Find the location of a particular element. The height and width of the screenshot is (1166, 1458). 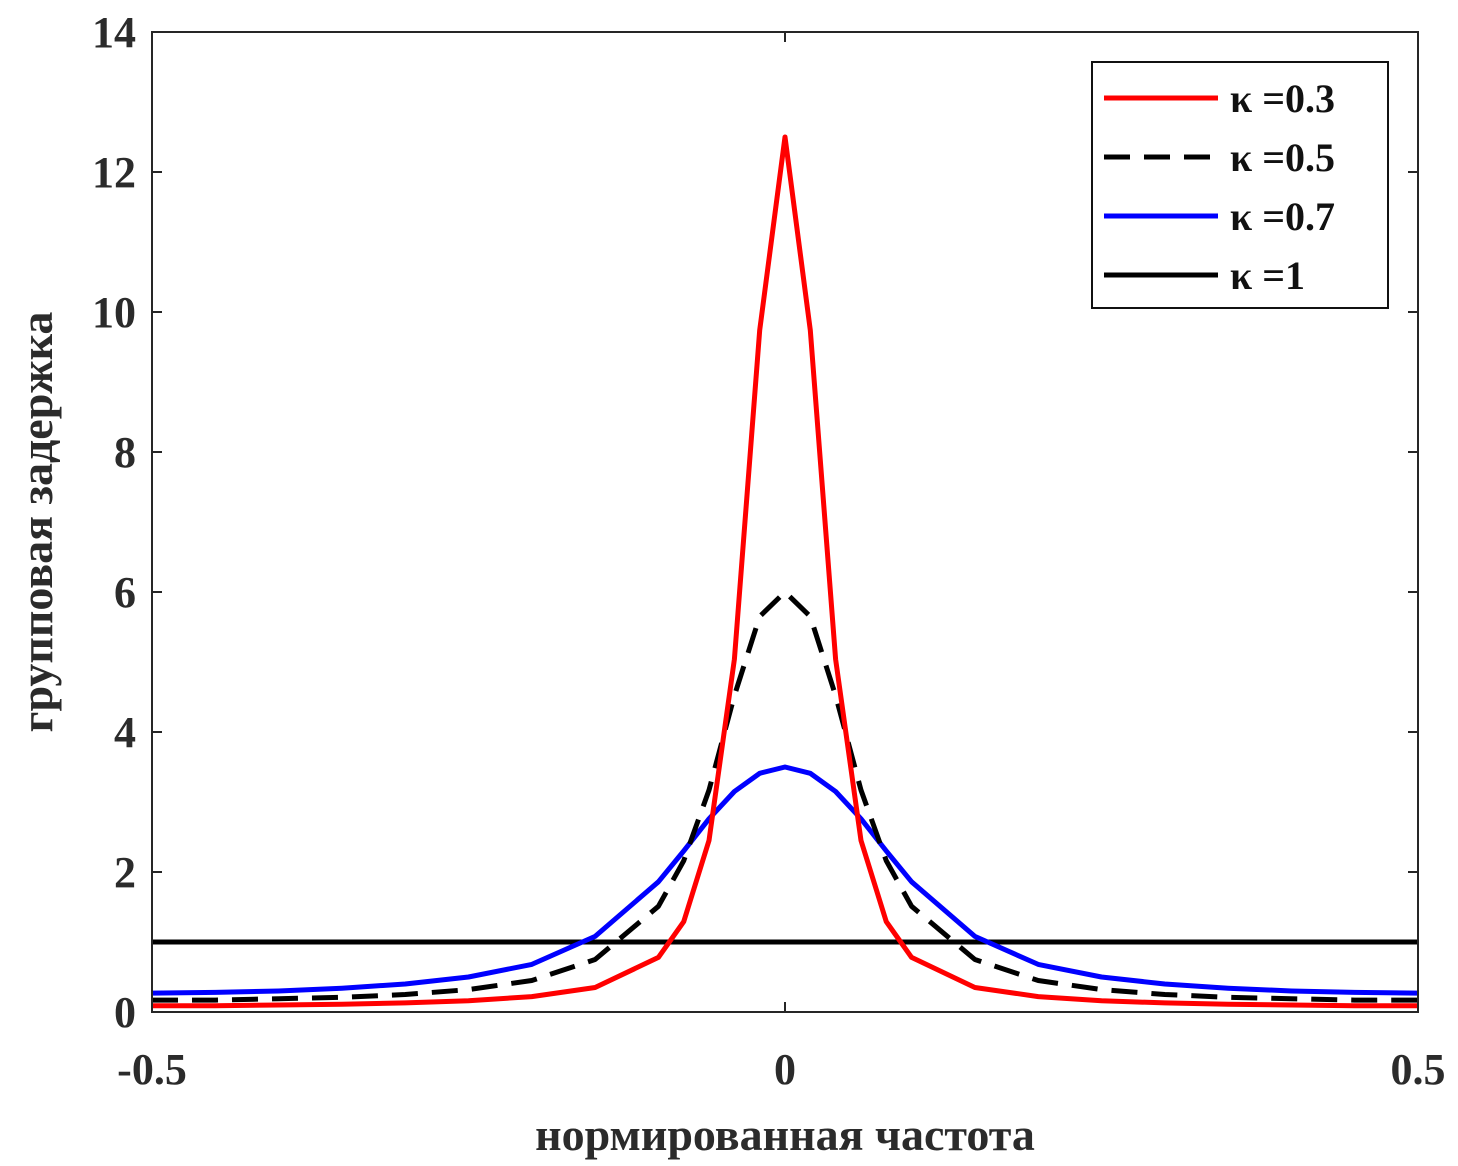

legend-label-3: κ =0.7 is located at coordinates (1282, 216).